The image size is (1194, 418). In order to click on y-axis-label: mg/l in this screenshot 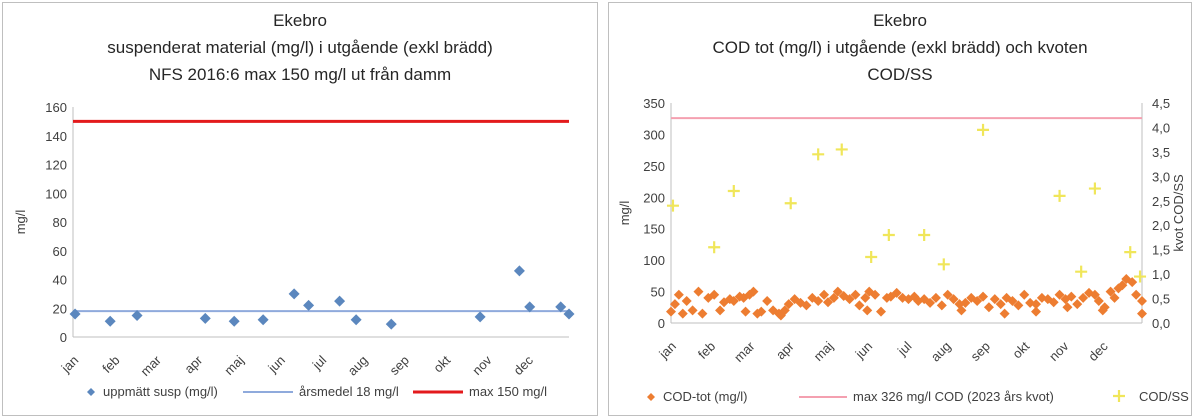, I will do `click(20, 222)`.